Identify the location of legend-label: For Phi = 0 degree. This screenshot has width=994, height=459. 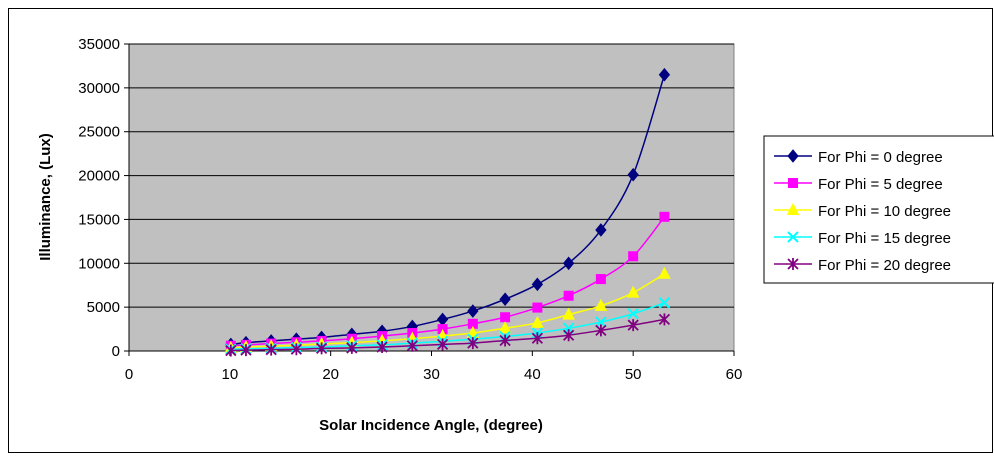
(880, 157).